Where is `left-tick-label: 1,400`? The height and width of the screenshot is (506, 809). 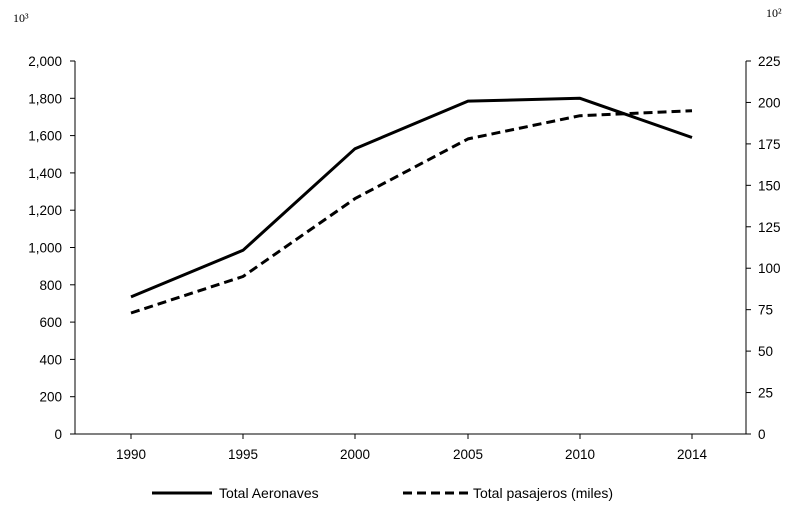
left-tick-label: 1,400 is located at coordinates (45, 173).